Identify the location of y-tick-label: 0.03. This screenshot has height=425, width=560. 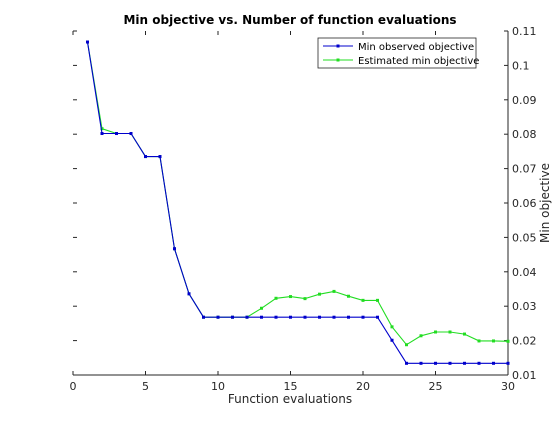
(524, 306).